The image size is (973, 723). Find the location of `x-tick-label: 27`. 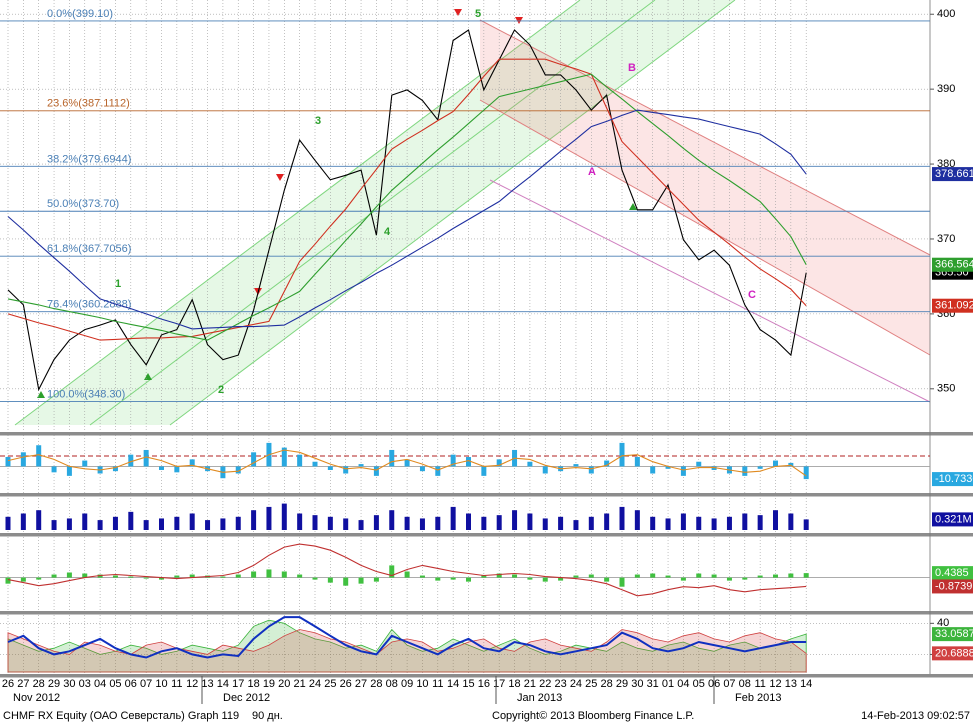

x-tick-label: 27 is located at coordinates (361, 684).